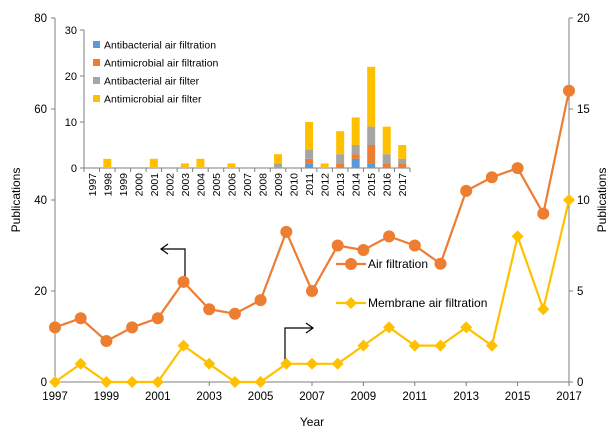  What do you see at coordinates (583, 110) in the screenshot?
I see `y-tick-label-right: 15` at bounding box center [583, 110].